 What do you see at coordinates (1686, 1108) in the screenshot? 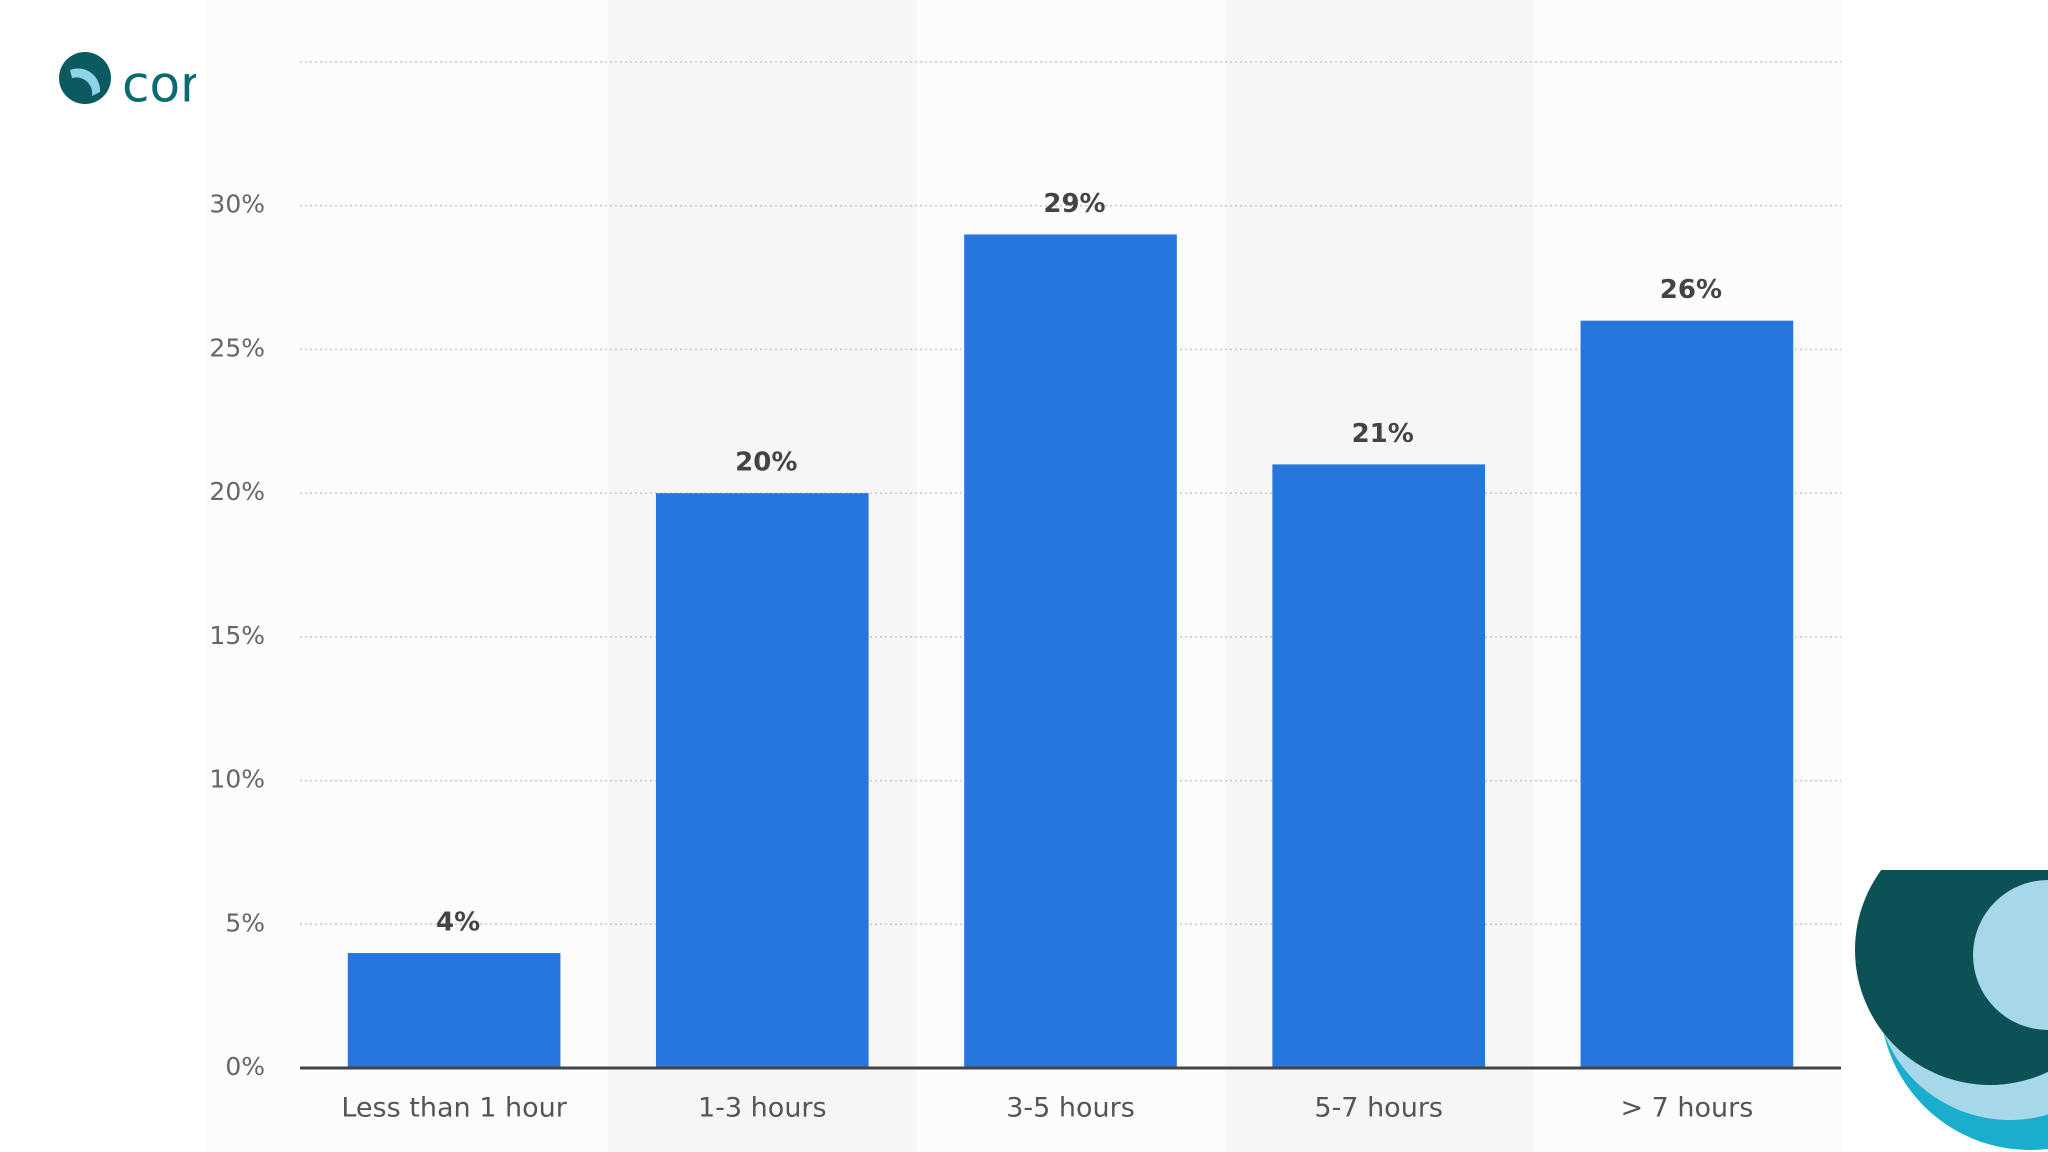
I see `x-tick-label: > 7 hours` at bounding box center [1686, 1108].